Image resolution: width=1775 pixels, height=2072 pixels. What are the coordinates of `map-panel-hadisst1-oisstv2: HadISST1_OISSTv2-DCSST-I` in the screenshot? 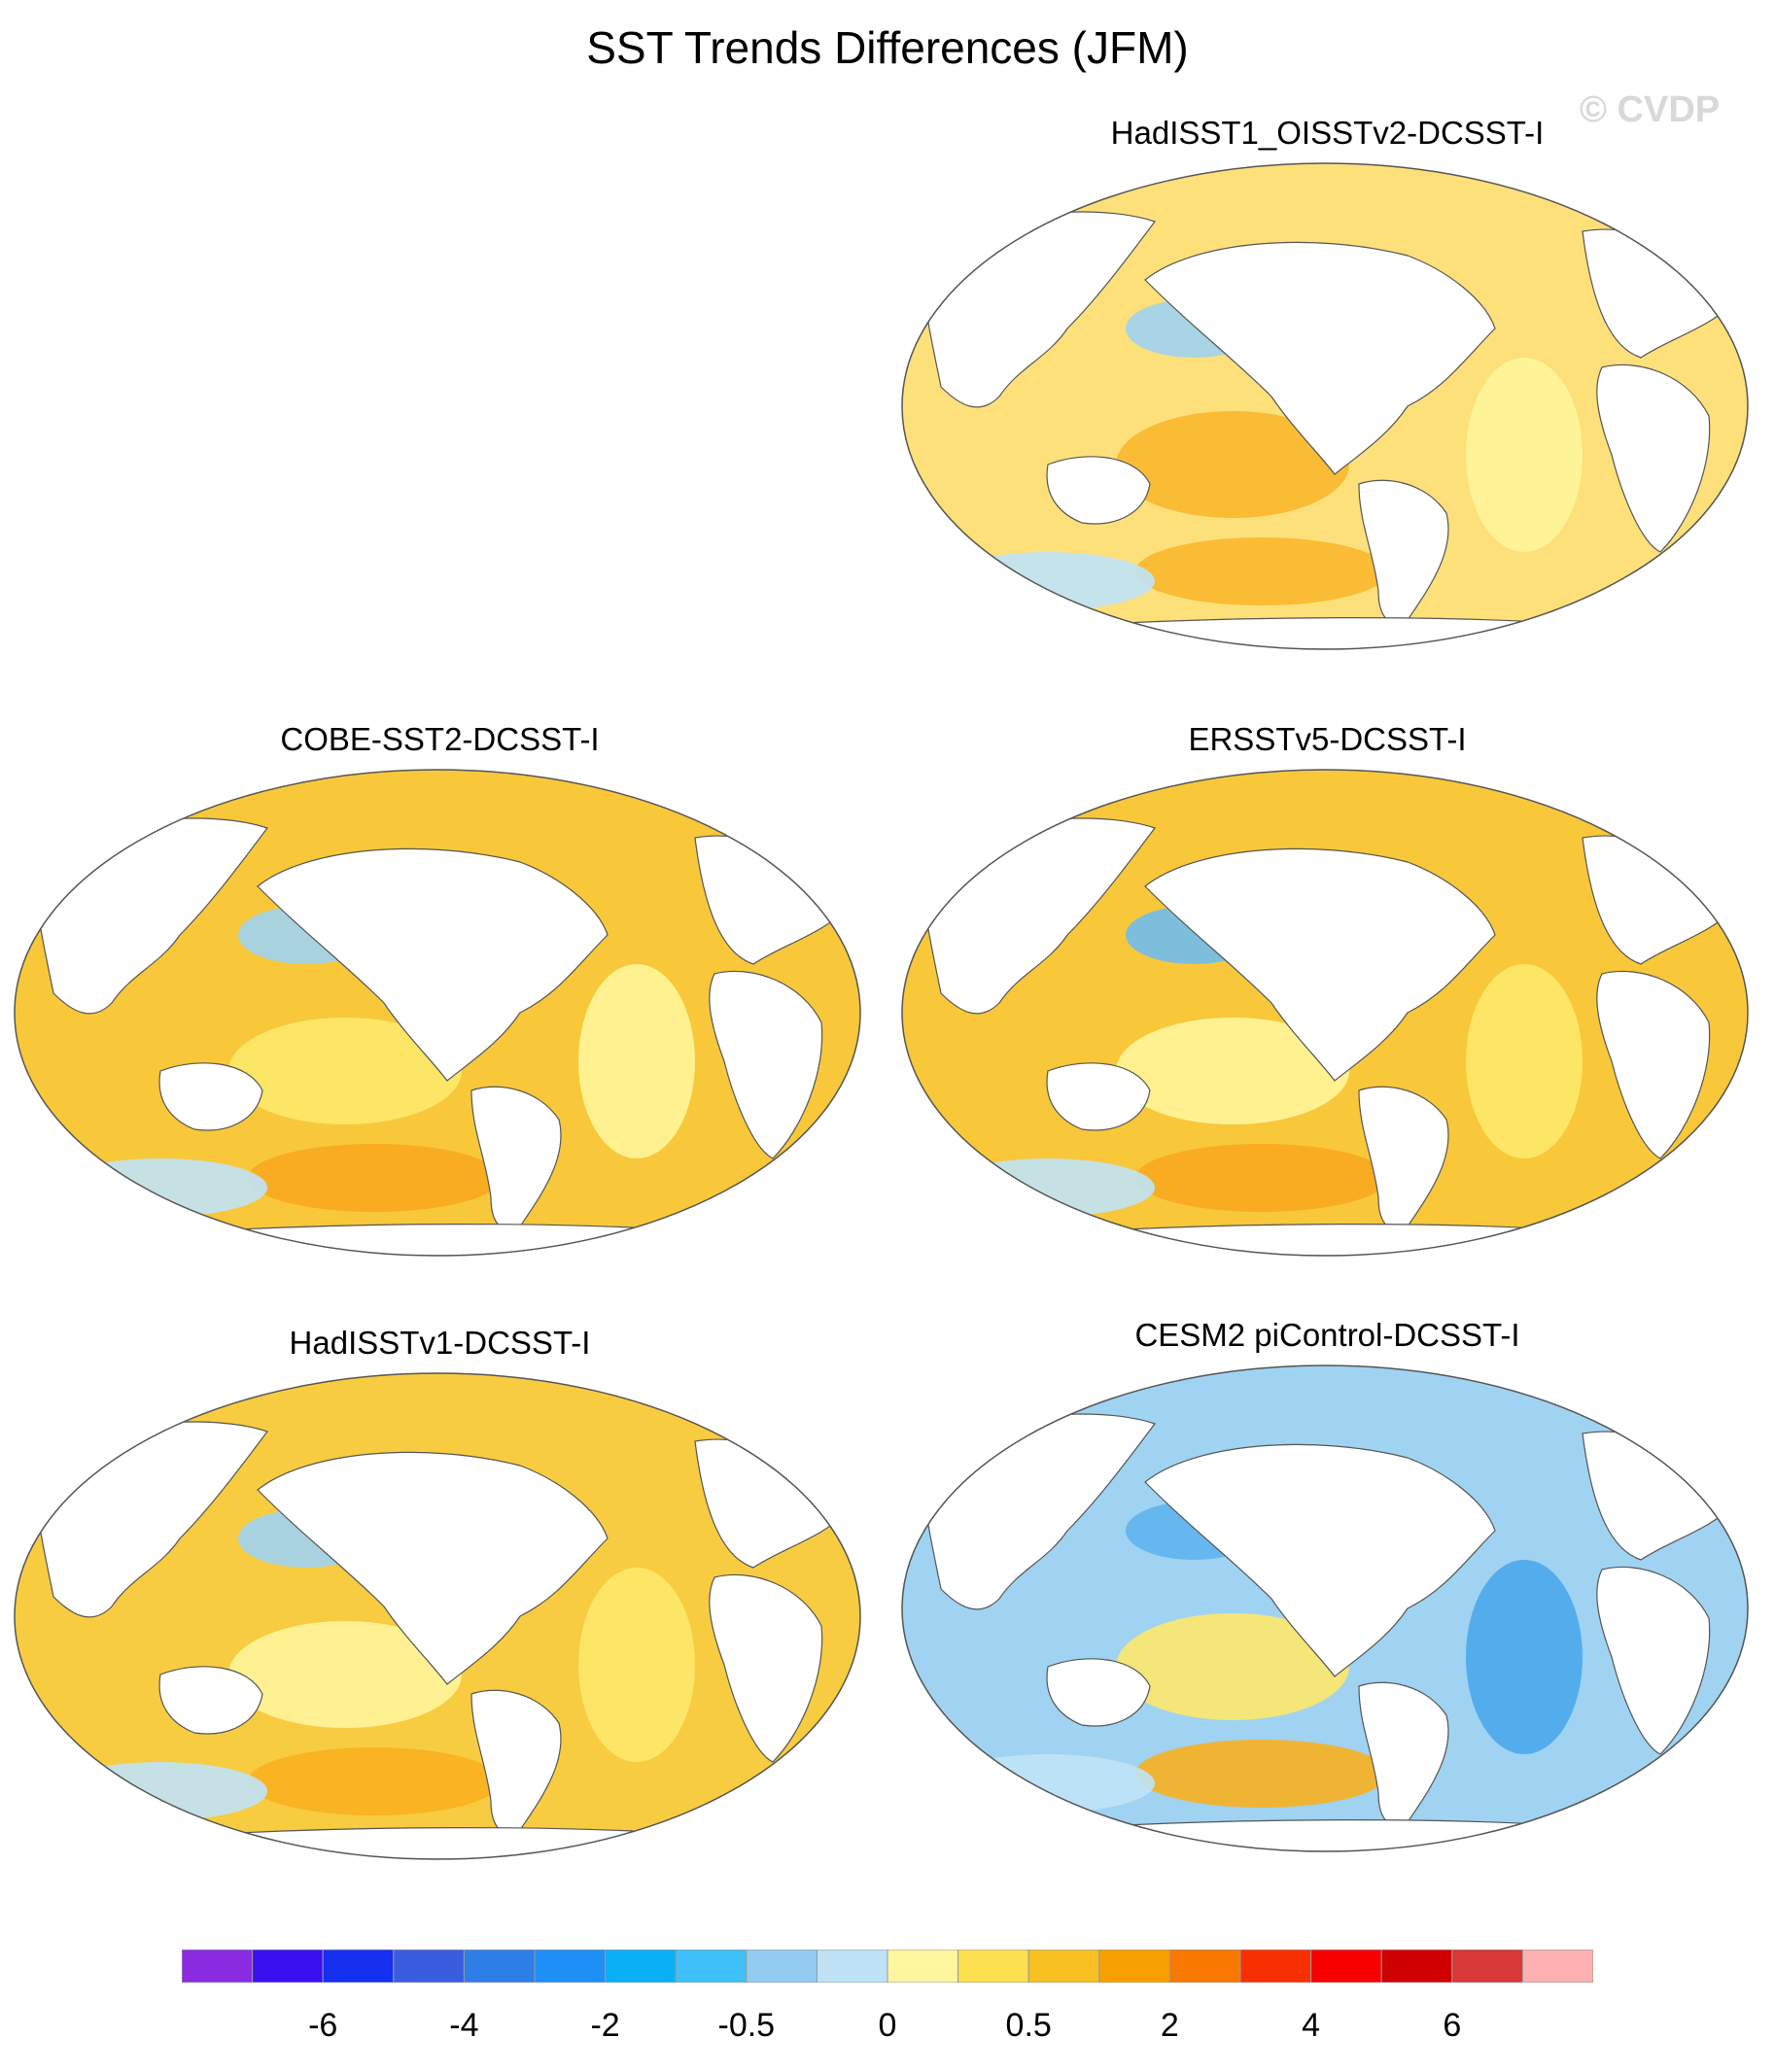 It's located at (1327, 382).